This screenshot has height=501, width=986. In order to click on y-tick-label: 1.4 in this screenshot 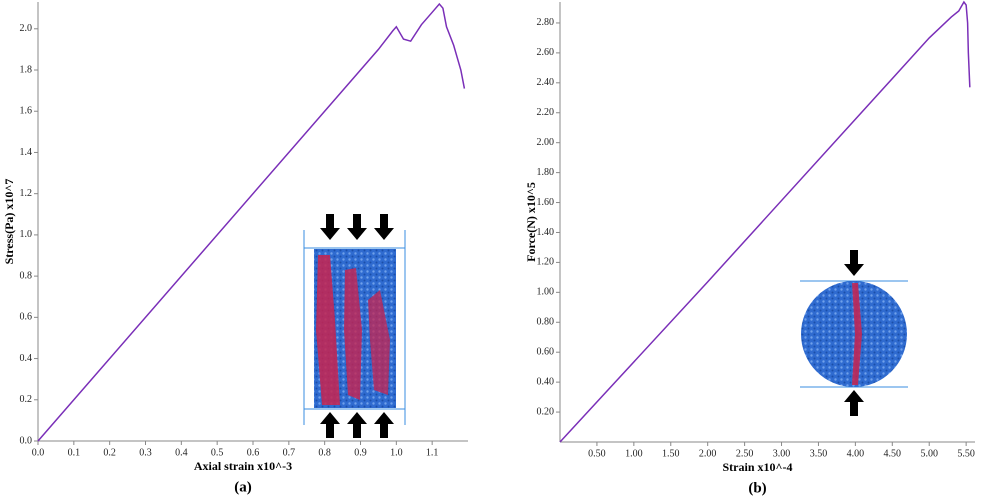, I will do `click(26, 152)`.